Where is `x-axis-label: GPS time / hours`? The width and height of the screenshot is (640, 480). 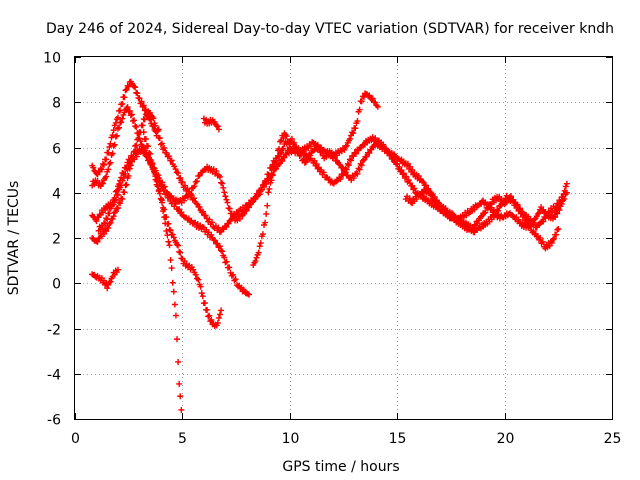 x-axis-label: GPS time / hours is located at coordinates (340, 467).